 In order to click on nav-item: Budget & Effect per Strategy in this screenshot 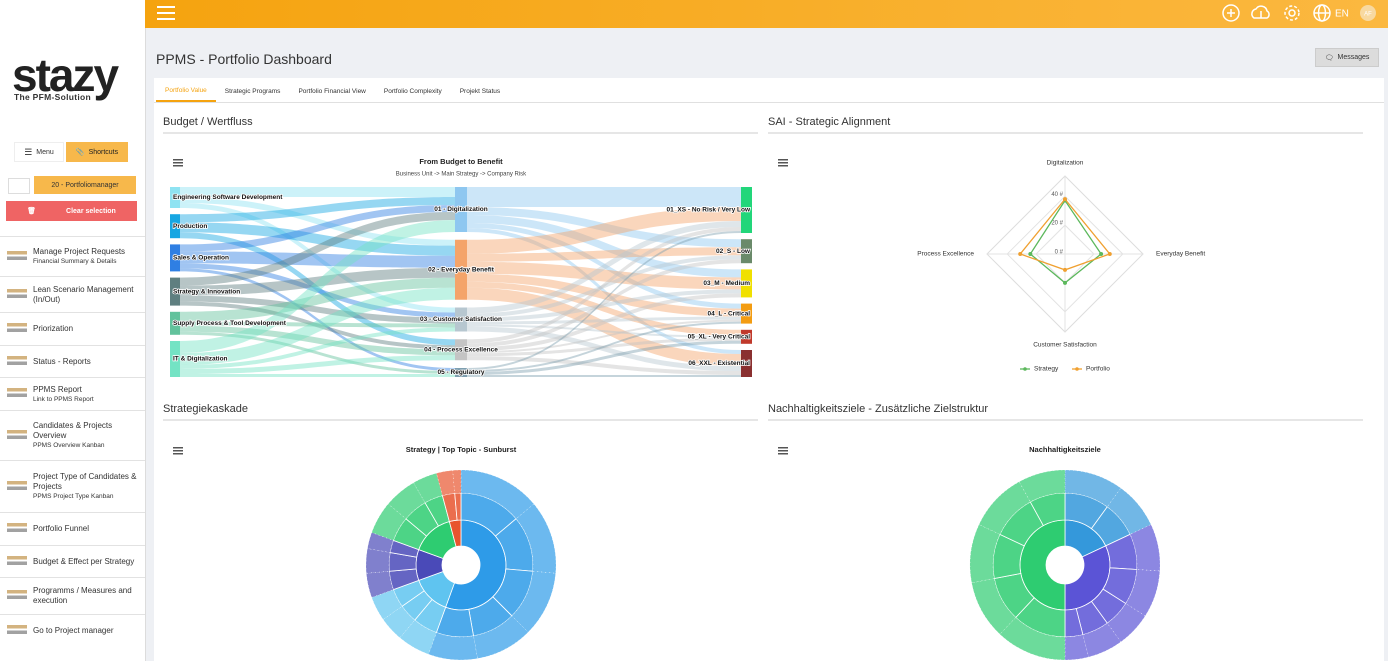, I will do `click(72, 561)`.